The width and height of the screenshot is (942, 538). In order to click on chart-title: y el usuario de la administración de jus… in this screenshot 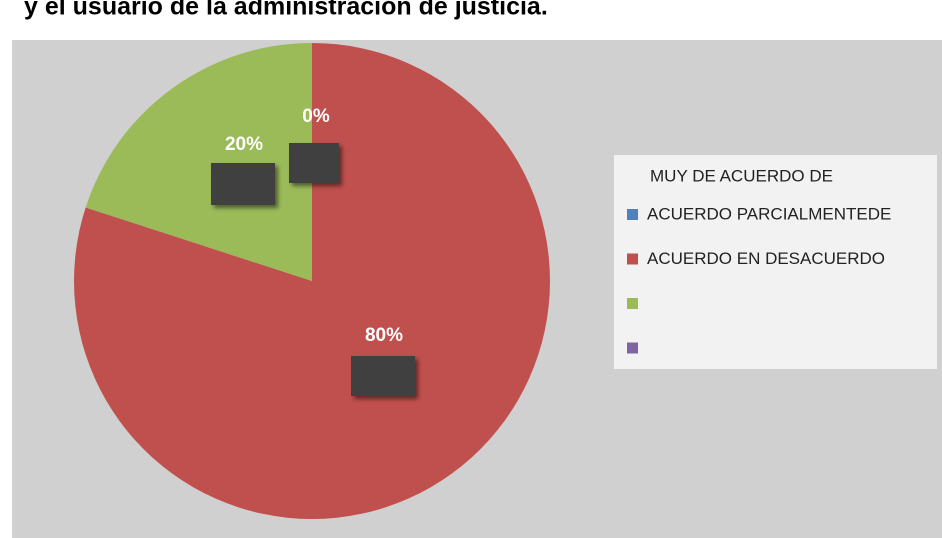, I will do `click(286, 10)`.